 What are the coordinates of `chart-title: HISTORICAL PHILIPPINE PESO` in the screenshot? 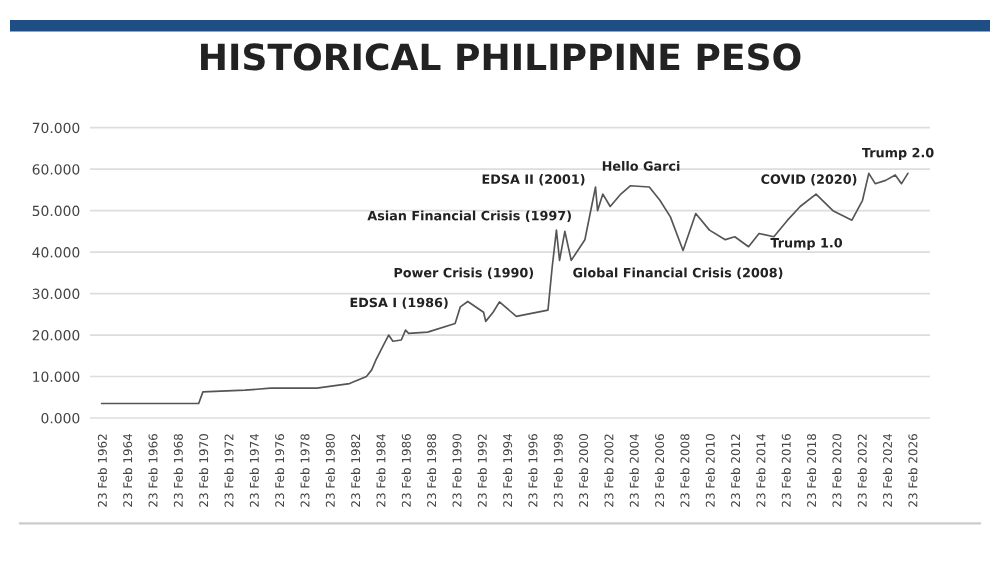 It's located at (501, 57).